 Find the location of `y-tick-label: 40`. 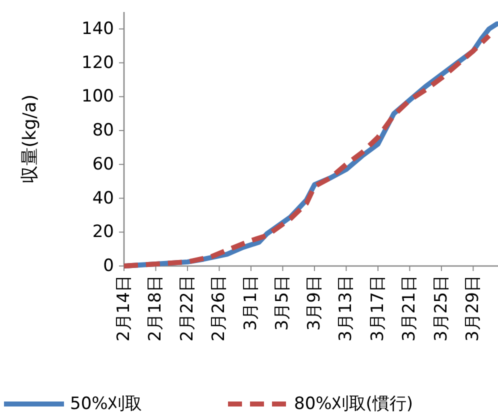

y-tick-label: 40 is located at coordinates (103, 198).